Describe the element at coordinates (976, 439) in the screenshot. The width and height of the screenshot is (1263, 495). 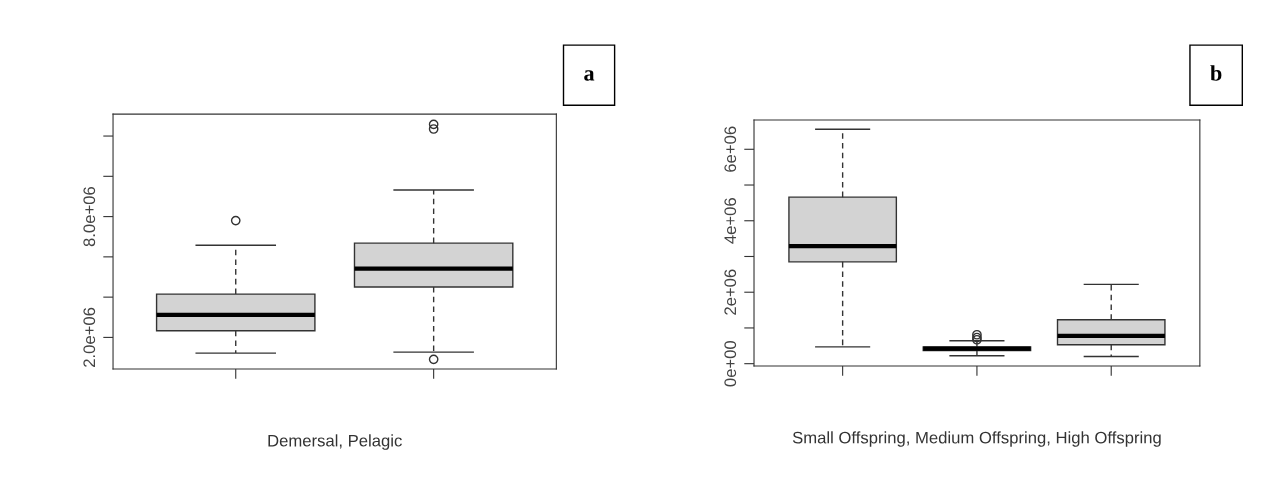
I see `x-axis-title: Small Offspring, Medium Offspring, High Offspring` at that location.